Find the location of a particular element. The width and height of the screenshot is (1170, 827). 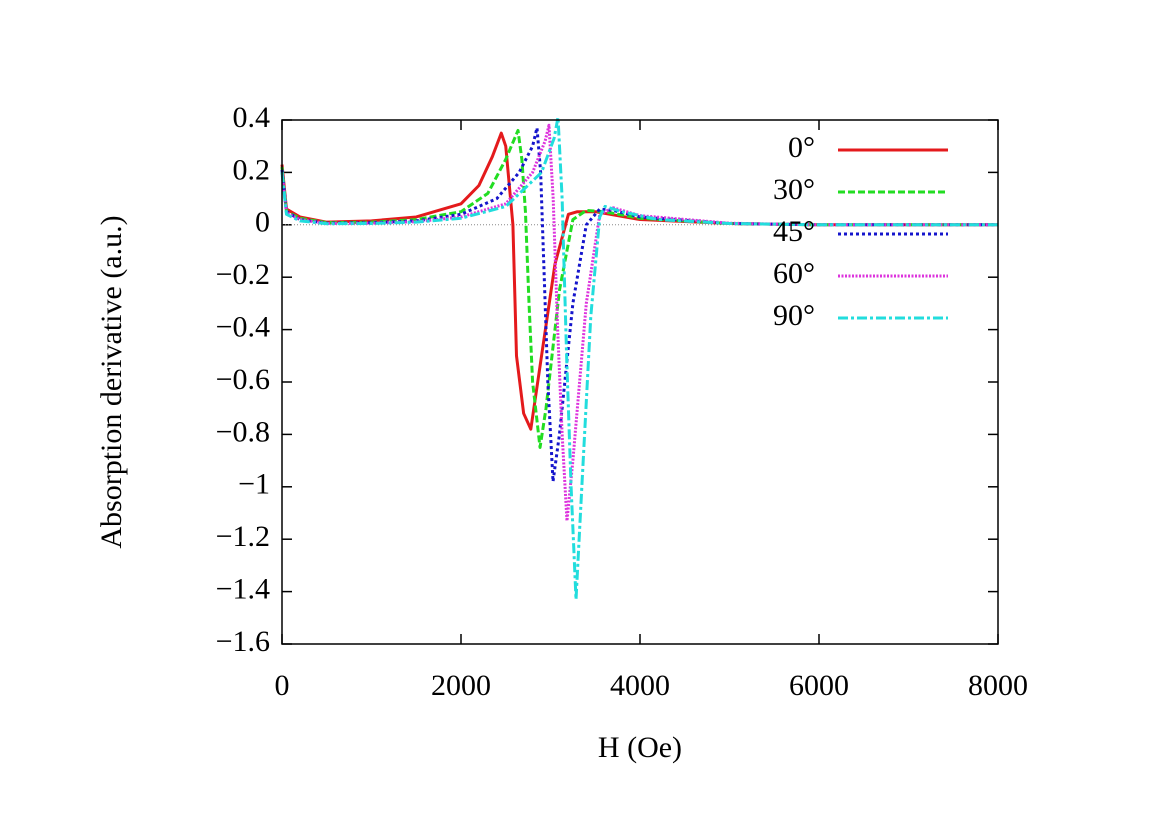

y-tick-label: −1.2 is located at coordinates (243, 536).